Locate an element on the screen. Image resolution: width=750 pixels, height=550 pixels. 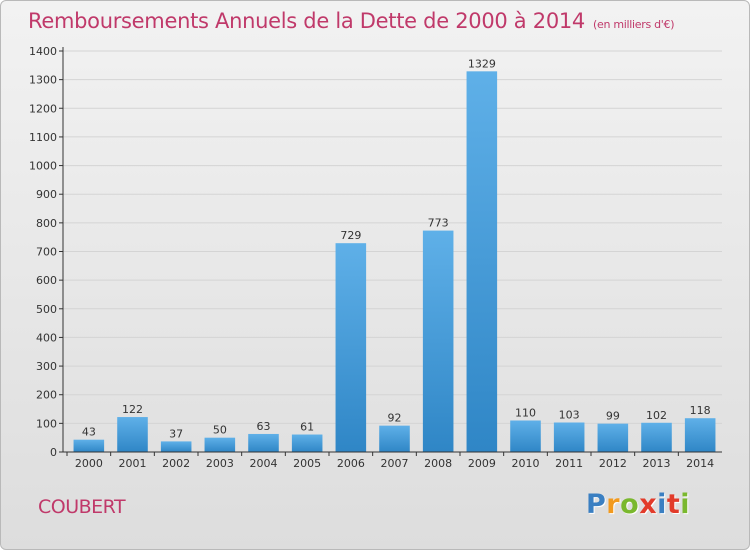
y-tick-label: 0 is located at coordinates (53, 452).